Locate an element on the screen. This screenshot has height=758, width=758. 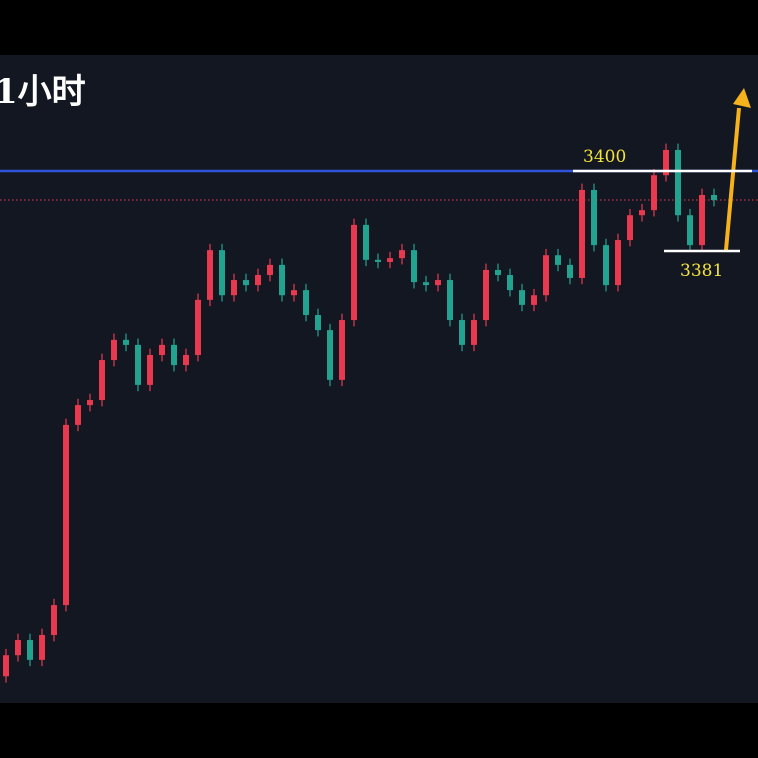
arrow-shaft is located at coordinates (732, 179).